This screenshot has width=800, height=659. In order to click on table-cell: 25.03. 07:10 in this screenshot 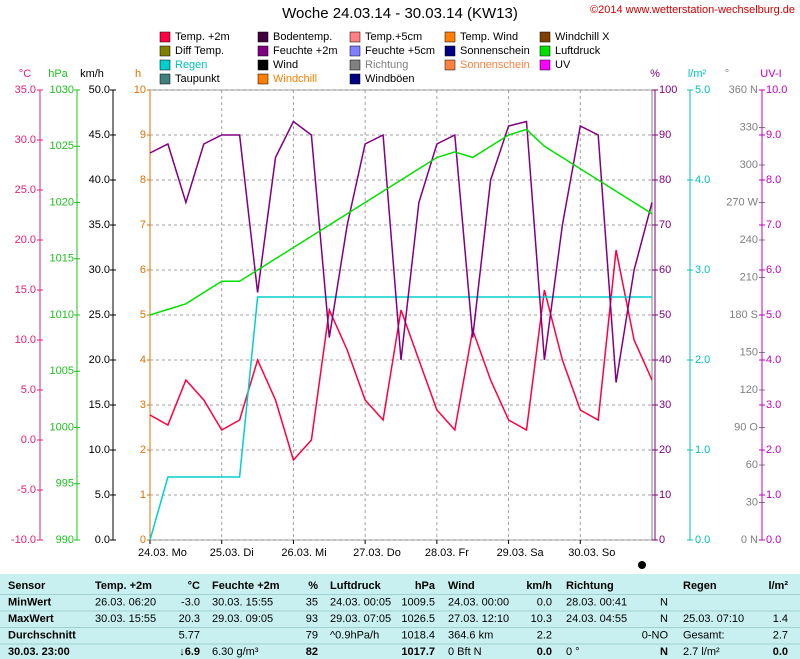, I will do `click(713, 619)`.